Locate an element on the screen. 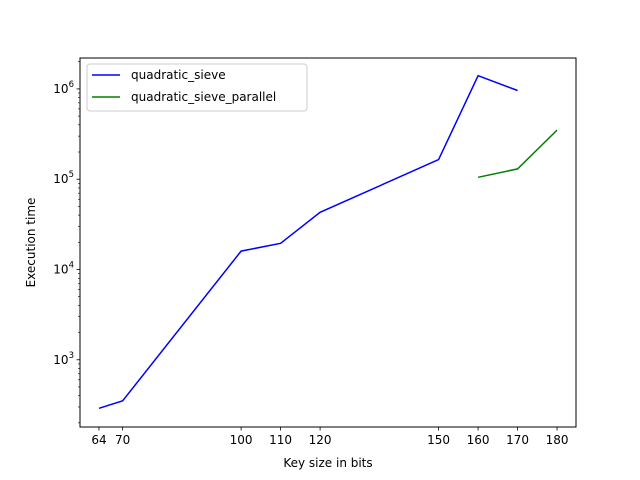  y-tick-label: 10⁶ is located at coordinates (63, 88).